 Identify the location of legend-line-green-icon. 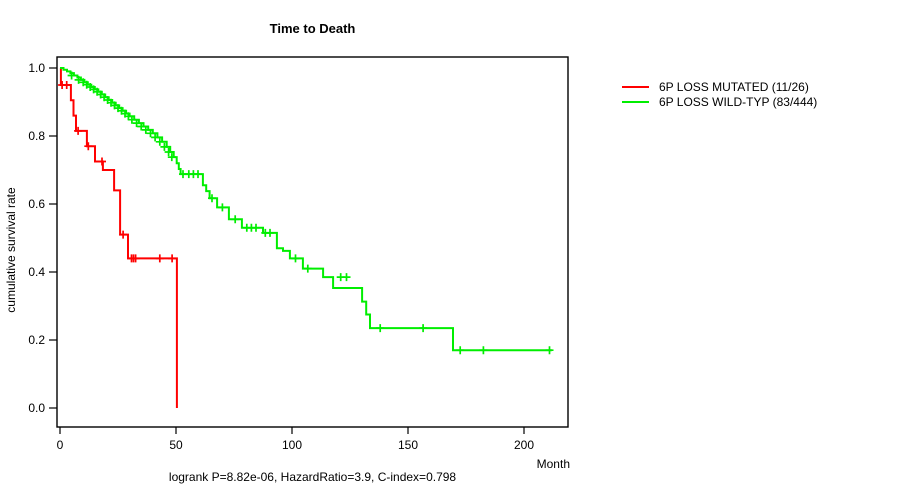
(635, 101).